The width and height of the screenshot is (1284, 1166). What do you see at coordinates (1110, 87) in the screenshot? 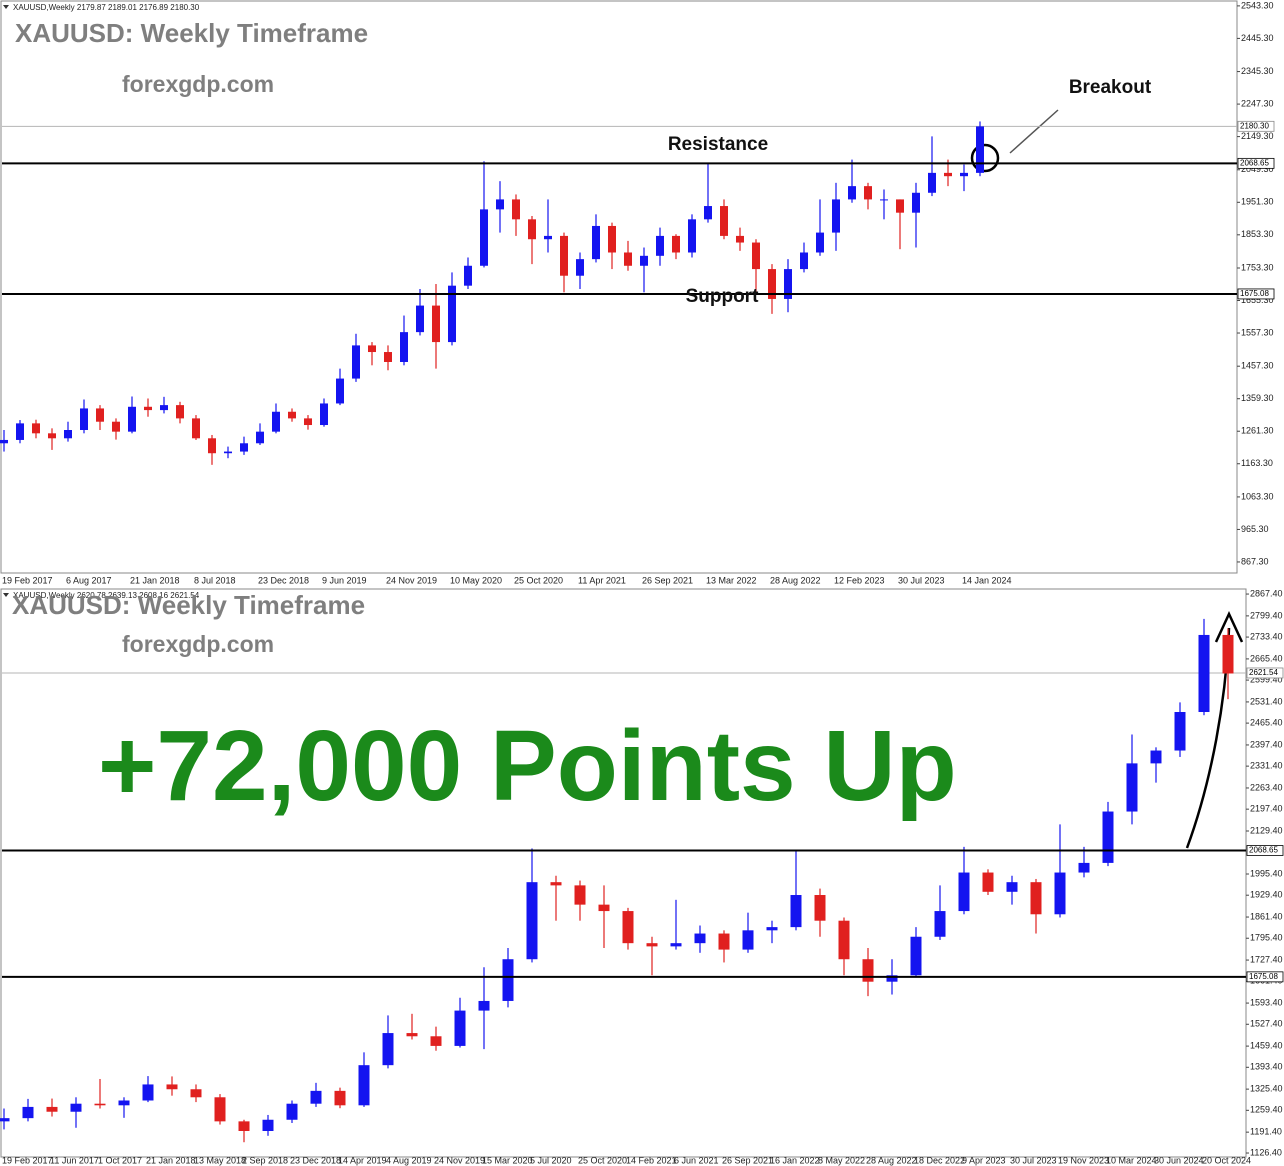
I see `annotation: Breakout` at bounding box center [1110, 87].